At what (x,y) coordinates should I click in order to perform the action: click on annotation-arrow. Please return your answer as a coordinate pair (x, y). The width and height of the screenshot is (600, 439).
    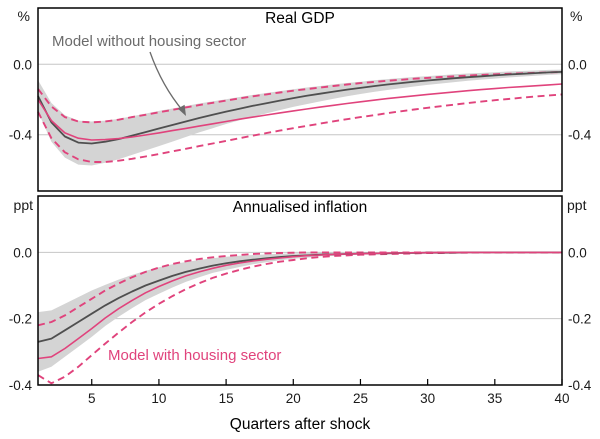
    Looking at the image, I should click on (167, 83).